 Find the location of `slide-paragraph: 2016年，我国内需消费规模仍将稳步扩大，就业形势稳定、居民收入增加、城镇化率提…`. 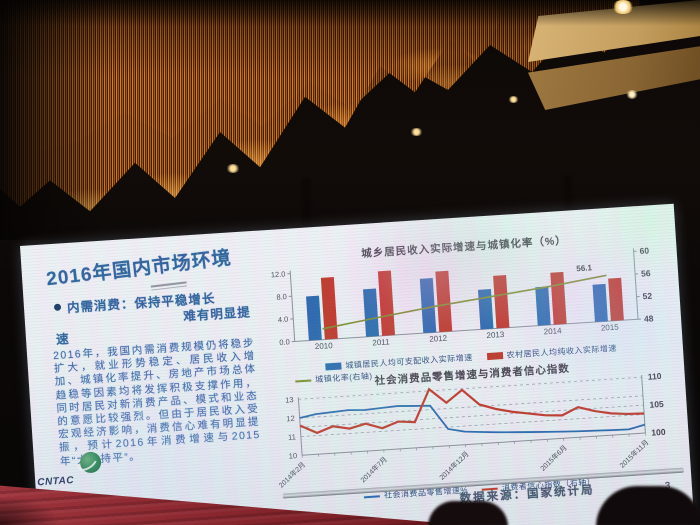

slide-paragraph: 2016年，我国内需消费规模仍将稳步扩大，就业形势稳定、居民收入增加、城镇化率提… is located at coordinates (157, 402).